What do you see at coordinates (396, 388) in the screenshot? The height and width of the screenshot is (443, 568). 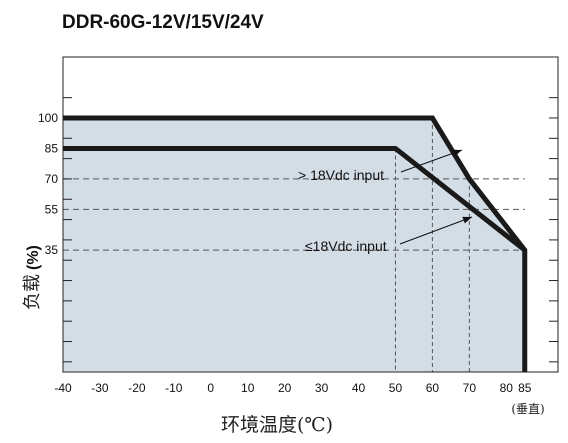 I see `x-tick-label-50: 50` at bounding box center [396, 388].